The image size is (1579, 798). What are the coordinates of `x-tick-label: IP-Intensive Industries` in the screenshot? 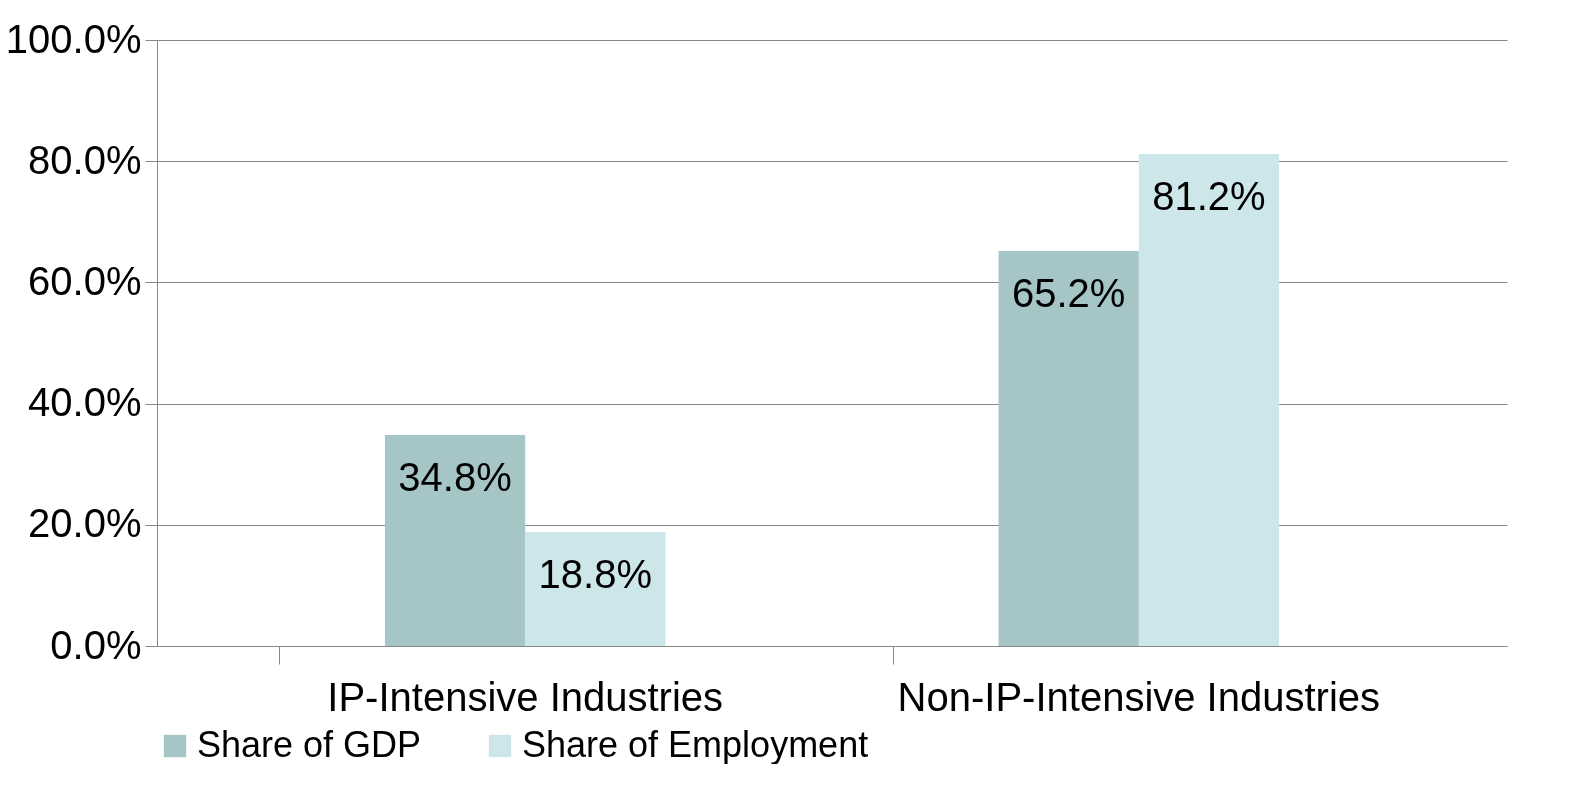 It's located at (525, 696).